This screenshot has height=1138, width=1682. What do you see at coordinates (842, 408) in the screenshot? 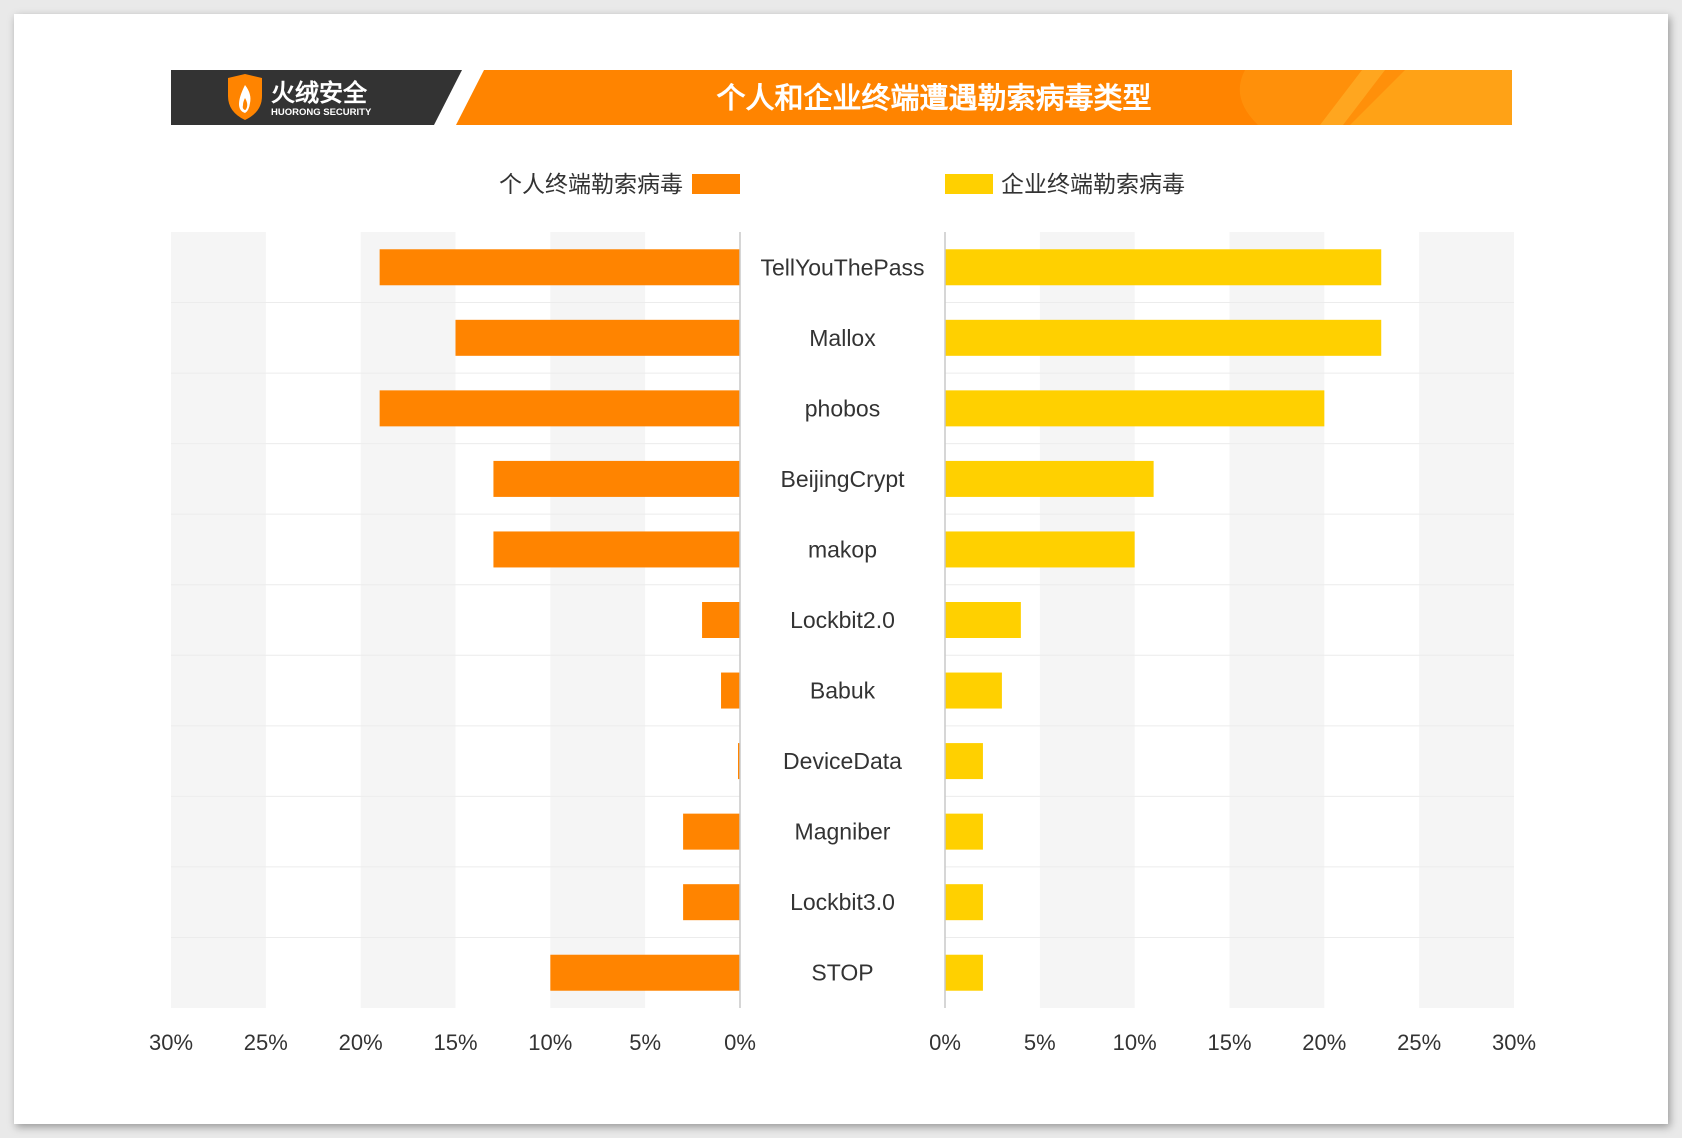
I see `category-label: phobos` at bounding box center [842, 408].